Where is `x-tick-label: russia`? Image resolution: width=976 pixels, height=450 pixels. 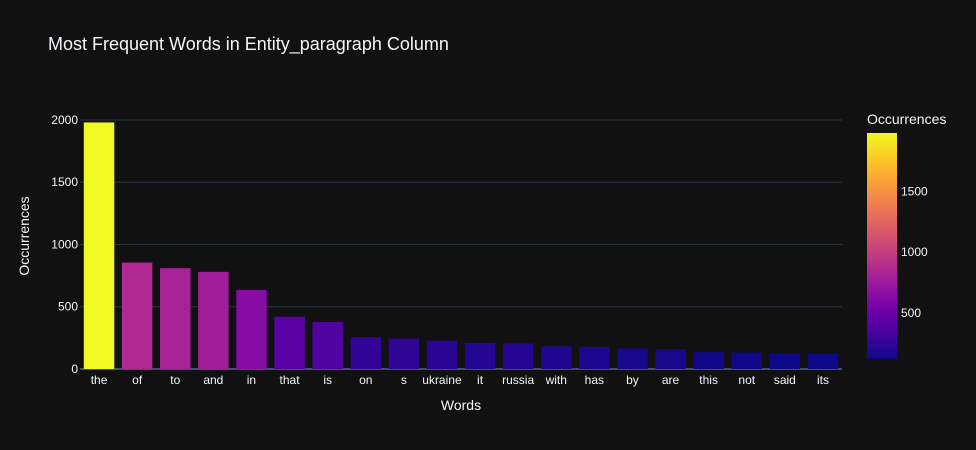
x-tick-label: russia is located at coordinates (518, 380).